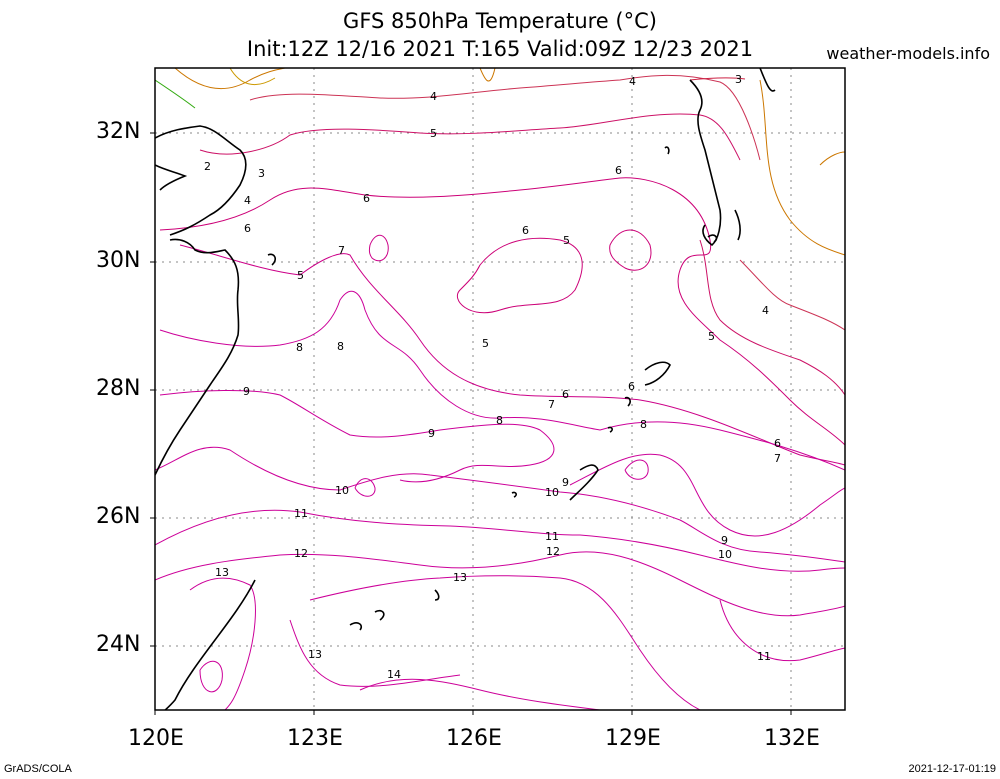  What do you see at coordinates (252, 77) in the screenshot?
I see `contour-cool-b` at bounding box center [252, 77].